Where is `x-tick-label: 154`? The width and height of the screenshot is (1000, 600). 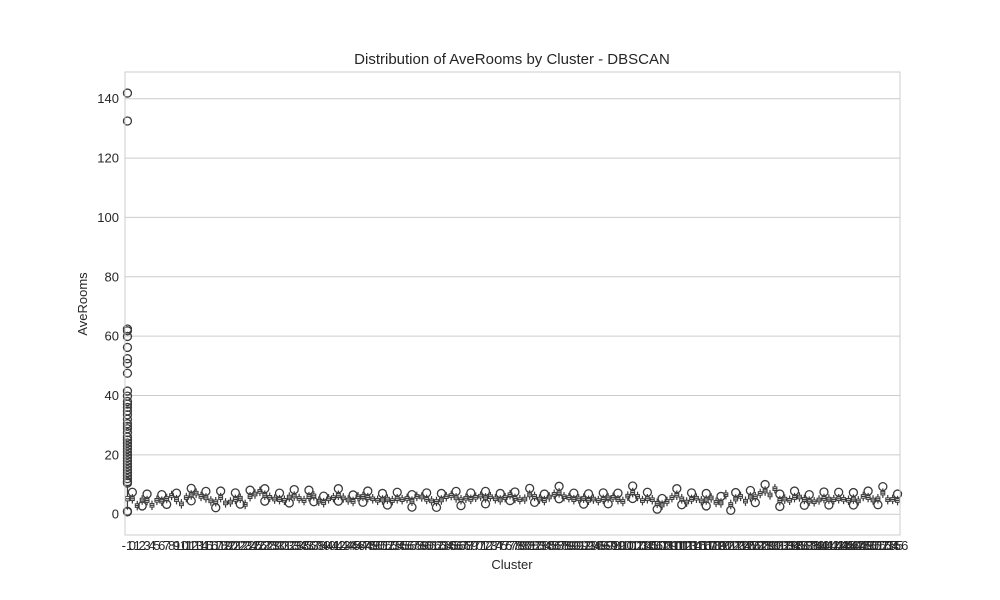 x-tick-label: 154 is located at coordinates (888, 545).